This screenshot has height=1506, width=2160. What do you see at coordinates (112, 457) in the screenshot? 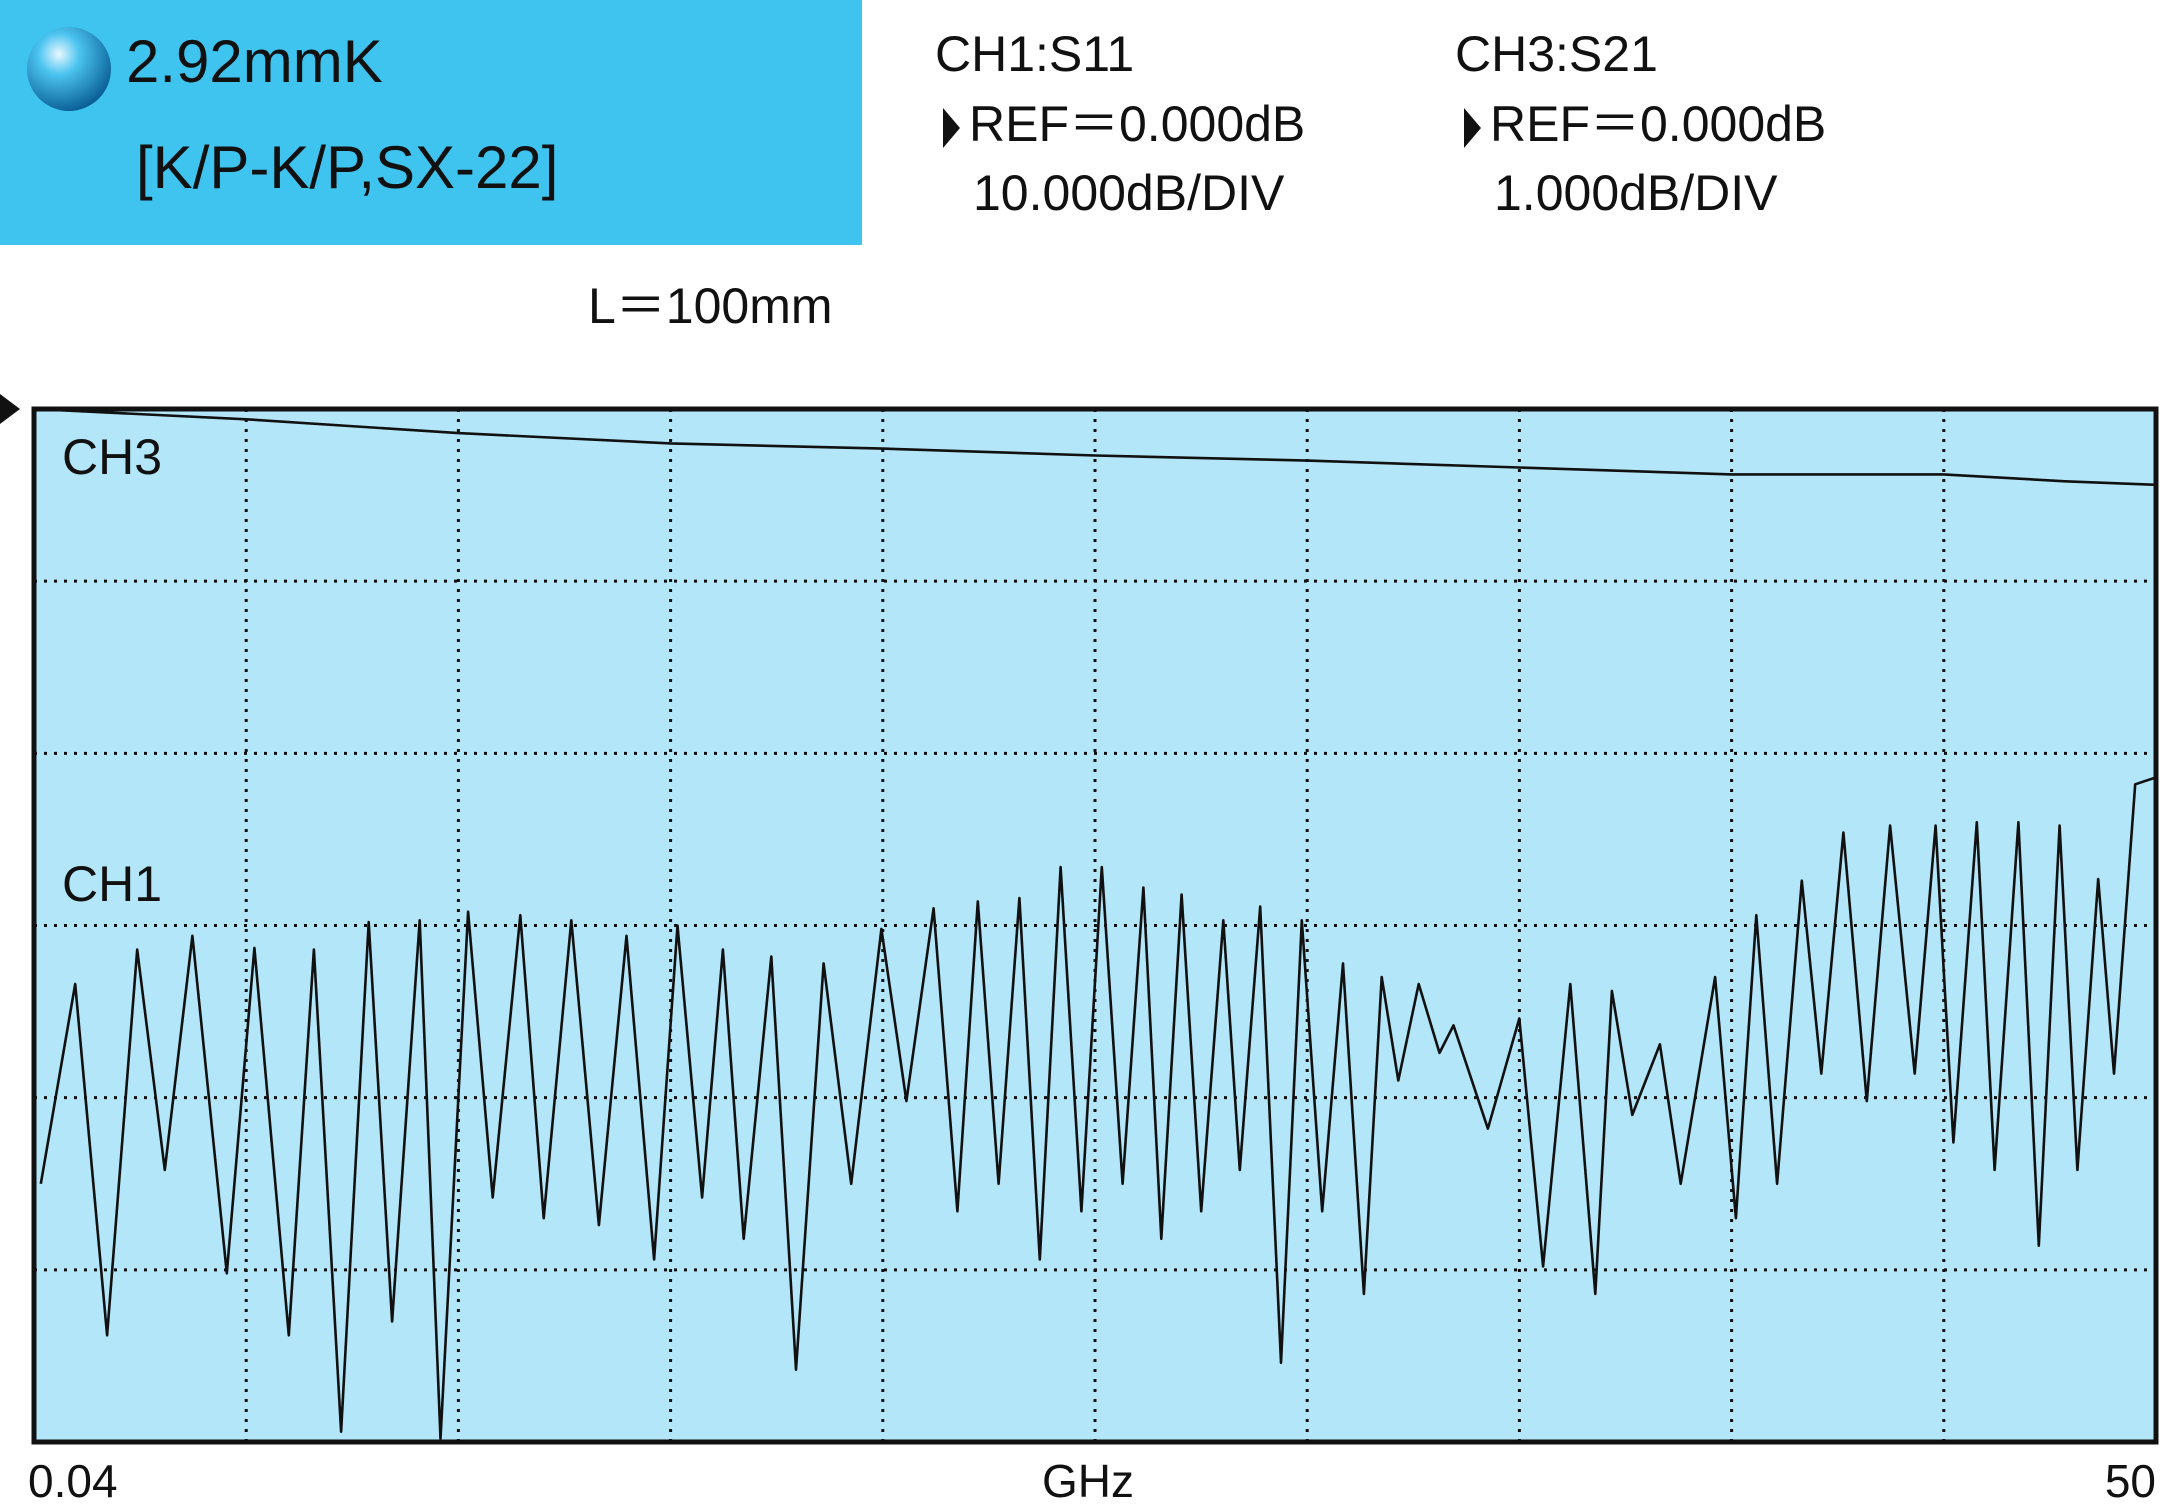
I see `trace-label: CH3` at bounding box center [112, 457].